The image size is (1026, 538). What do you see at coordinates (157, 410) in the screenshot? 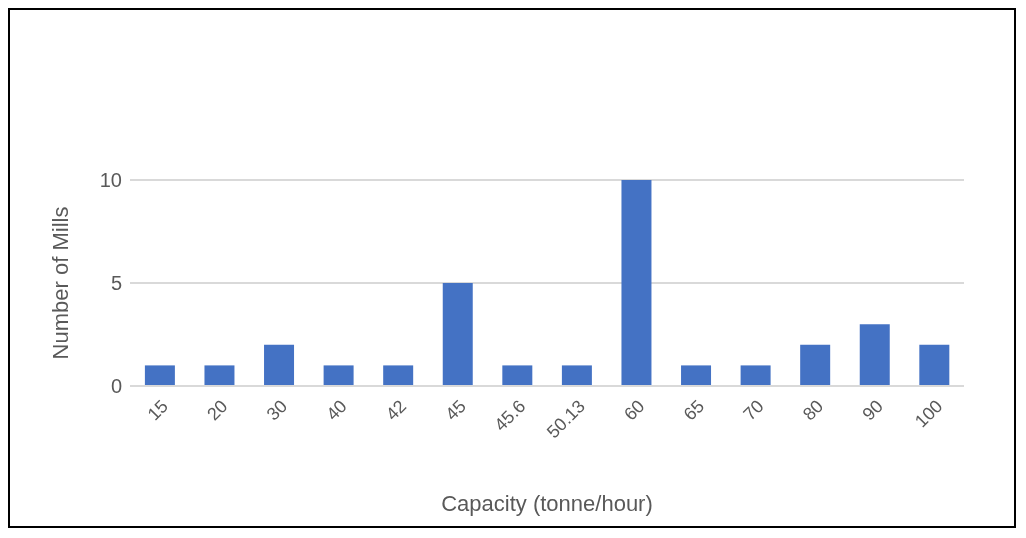
I see `x-tick-label: 15` at bounding box center [157, 410].